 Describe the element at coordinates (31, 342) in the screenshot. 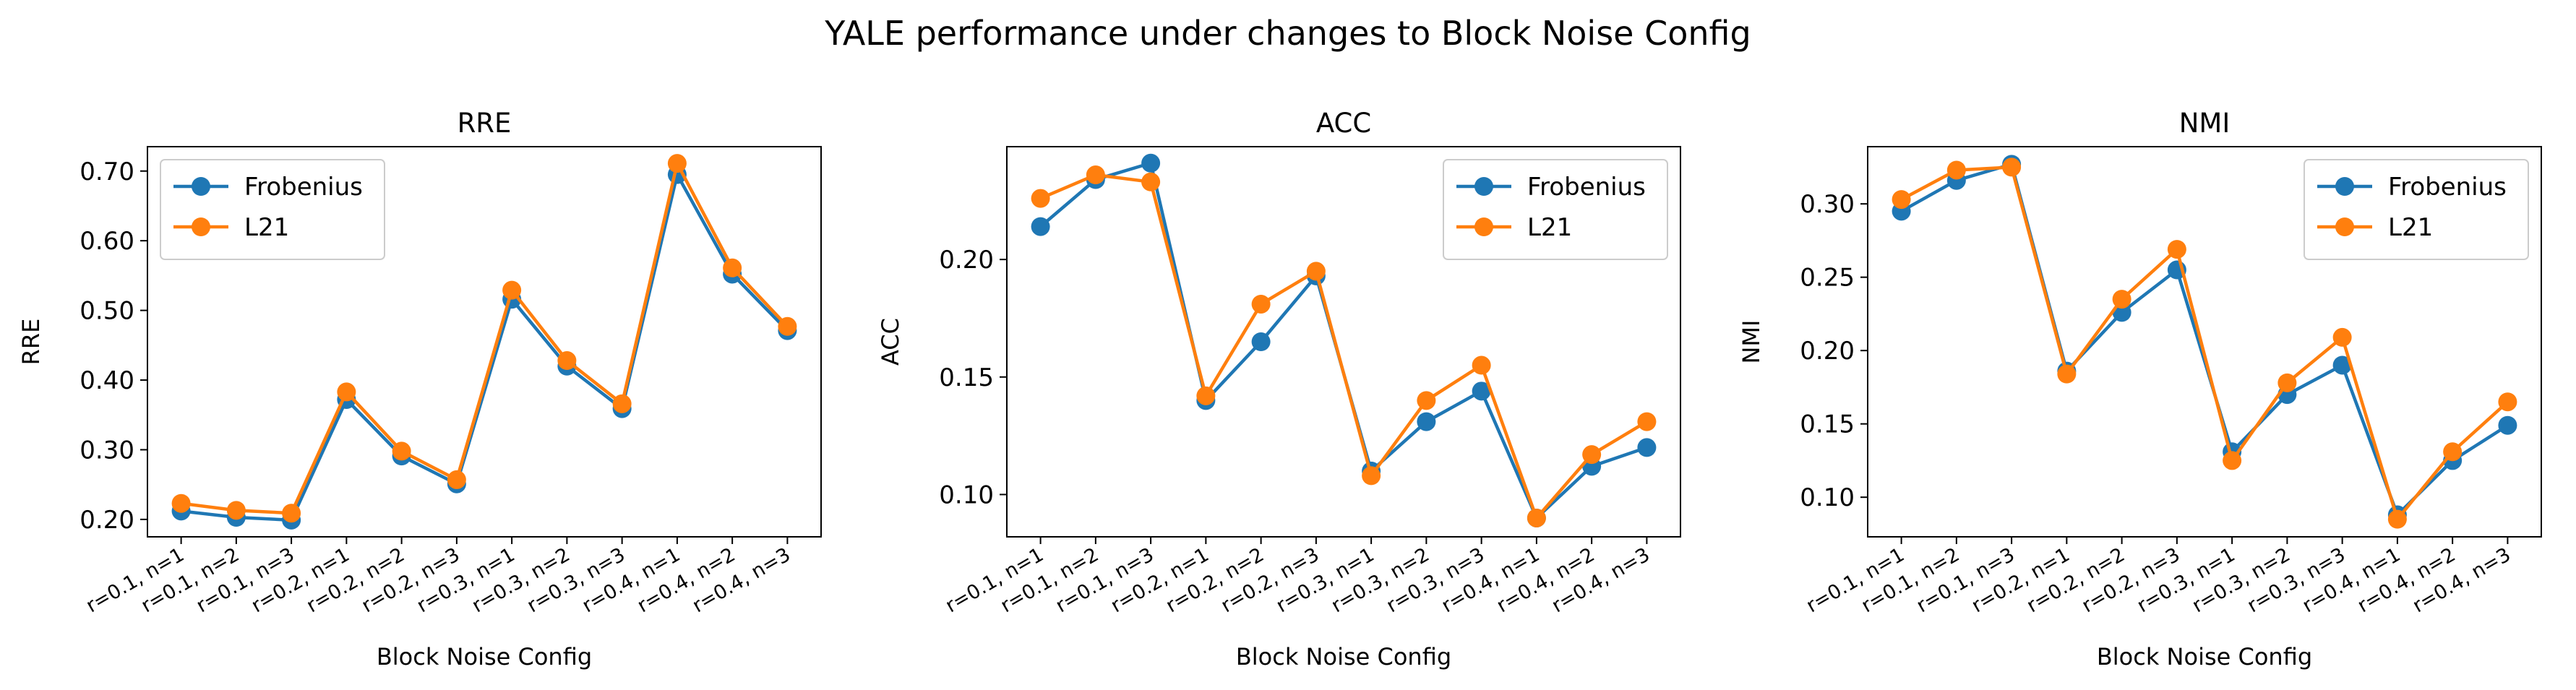

I see `y-axis-label: RRE` at that location.